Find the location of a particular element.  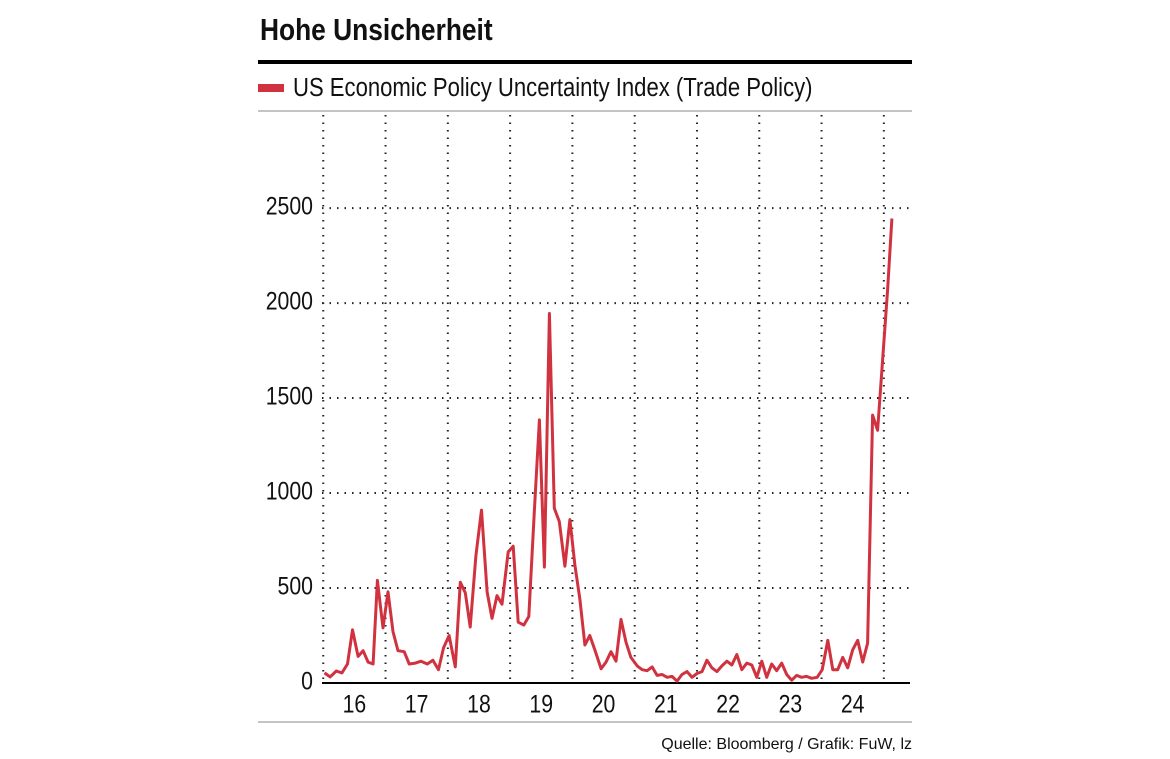

x-tick-label: 23 is located at coordinates (791, 704).